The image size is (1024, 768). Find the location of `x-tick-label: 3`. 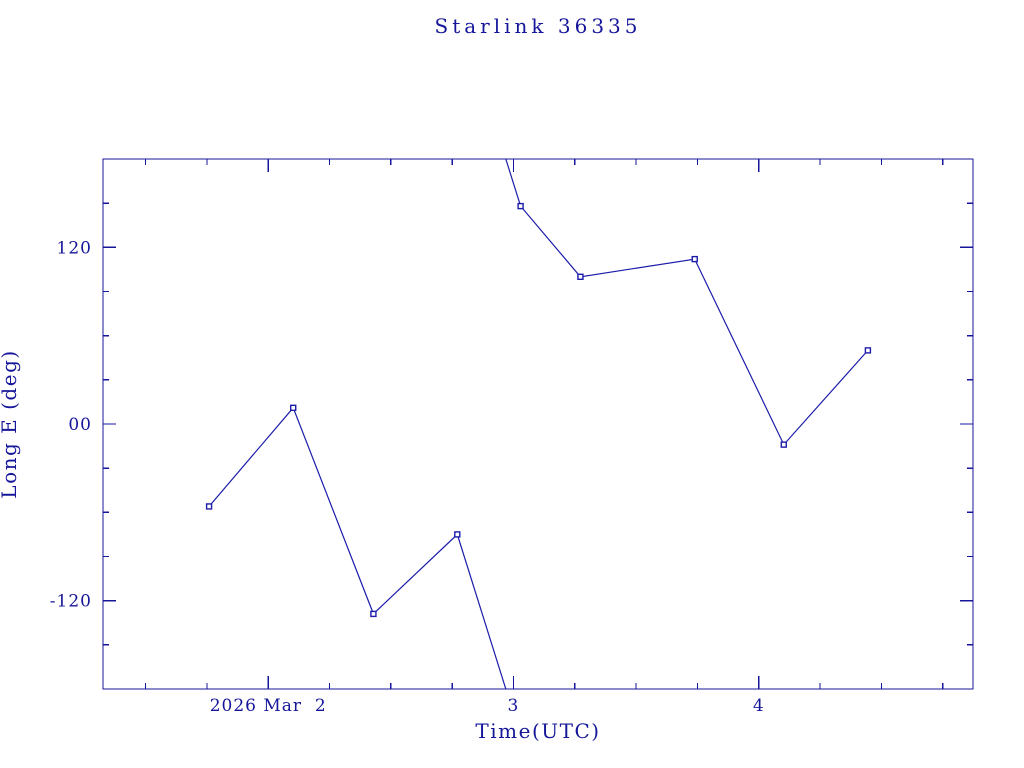

x-tick-label: 3 is located at coordinates (514, 706).